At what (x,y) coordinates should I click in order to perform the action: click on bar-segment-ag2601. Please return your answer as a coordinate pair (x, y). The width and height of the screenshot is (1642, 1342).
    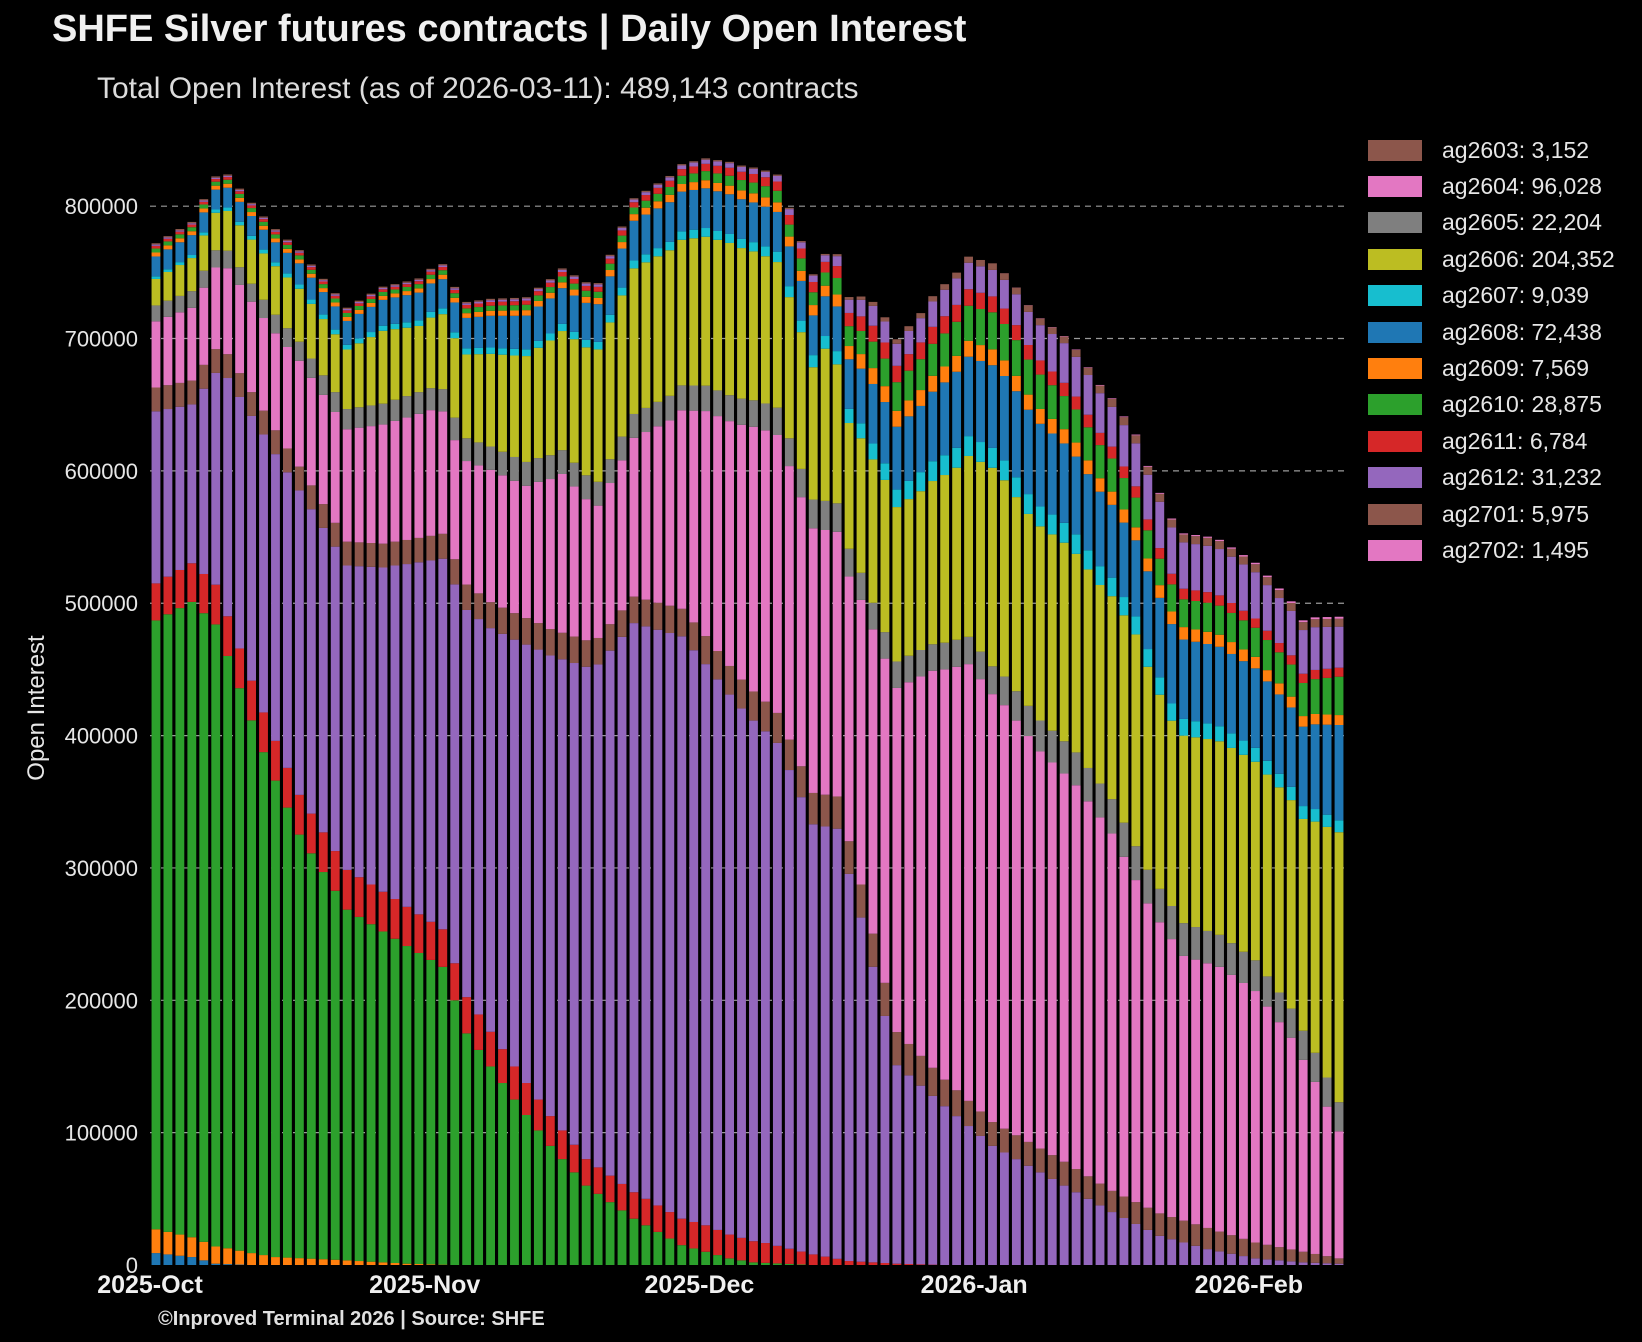
    Looking at the image, I should click on (275, 1261).